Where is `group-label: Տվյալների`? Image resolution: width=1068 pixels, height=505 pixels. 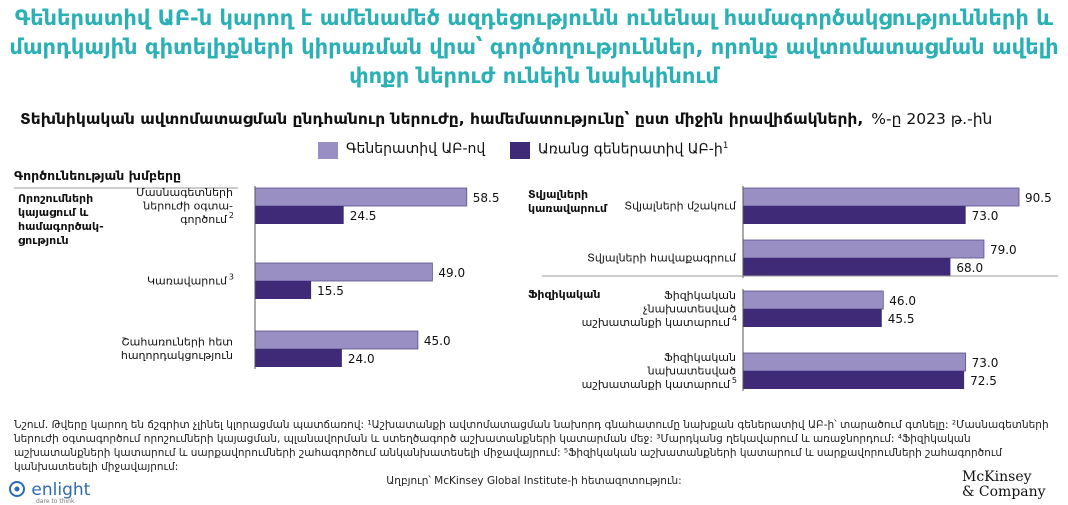
group-label: Տվյալների is located at coordinates (558, 194).